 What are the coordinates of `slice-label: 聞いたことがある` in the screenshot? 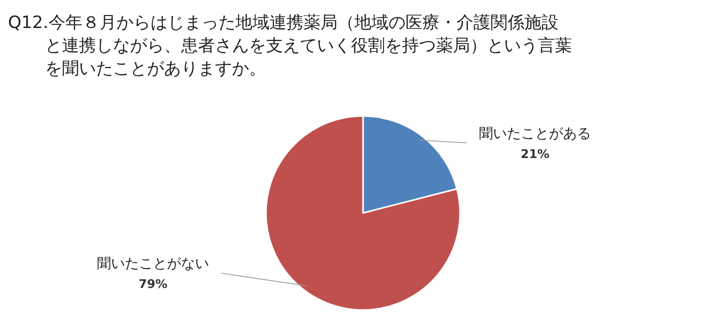 It's located at (535, 134).